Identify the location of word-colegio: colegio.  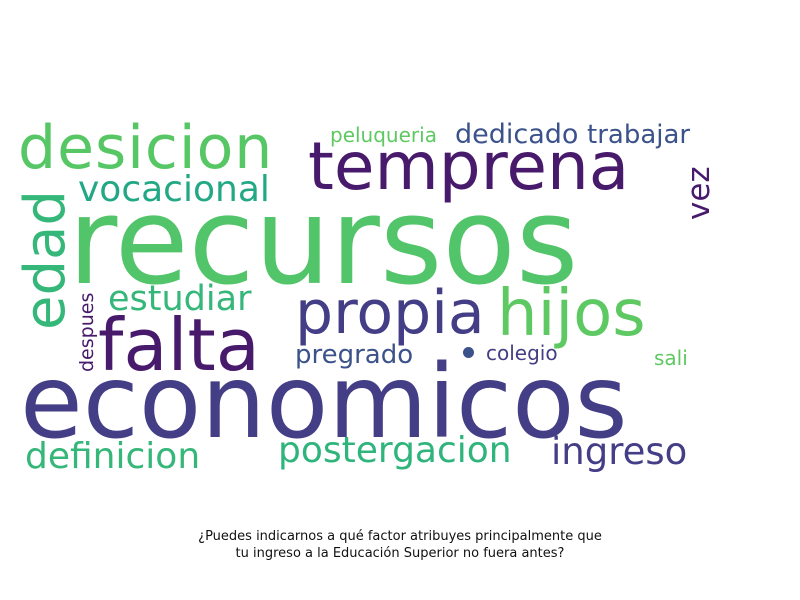
(522, 353).